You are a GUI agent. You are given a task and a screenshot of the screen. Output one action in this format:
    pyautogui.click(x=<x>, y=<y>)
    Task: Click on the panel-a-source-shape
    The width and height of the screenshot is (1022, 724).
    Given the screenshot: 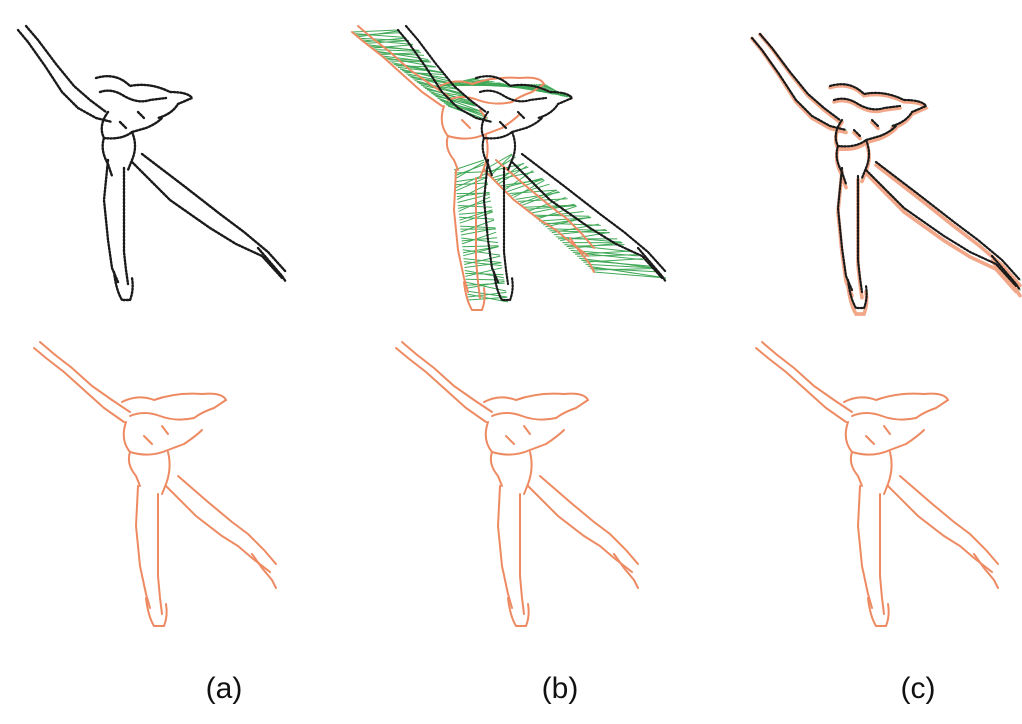 What is the action you would take?
    pyautogui.click(x=152, y=163)
    